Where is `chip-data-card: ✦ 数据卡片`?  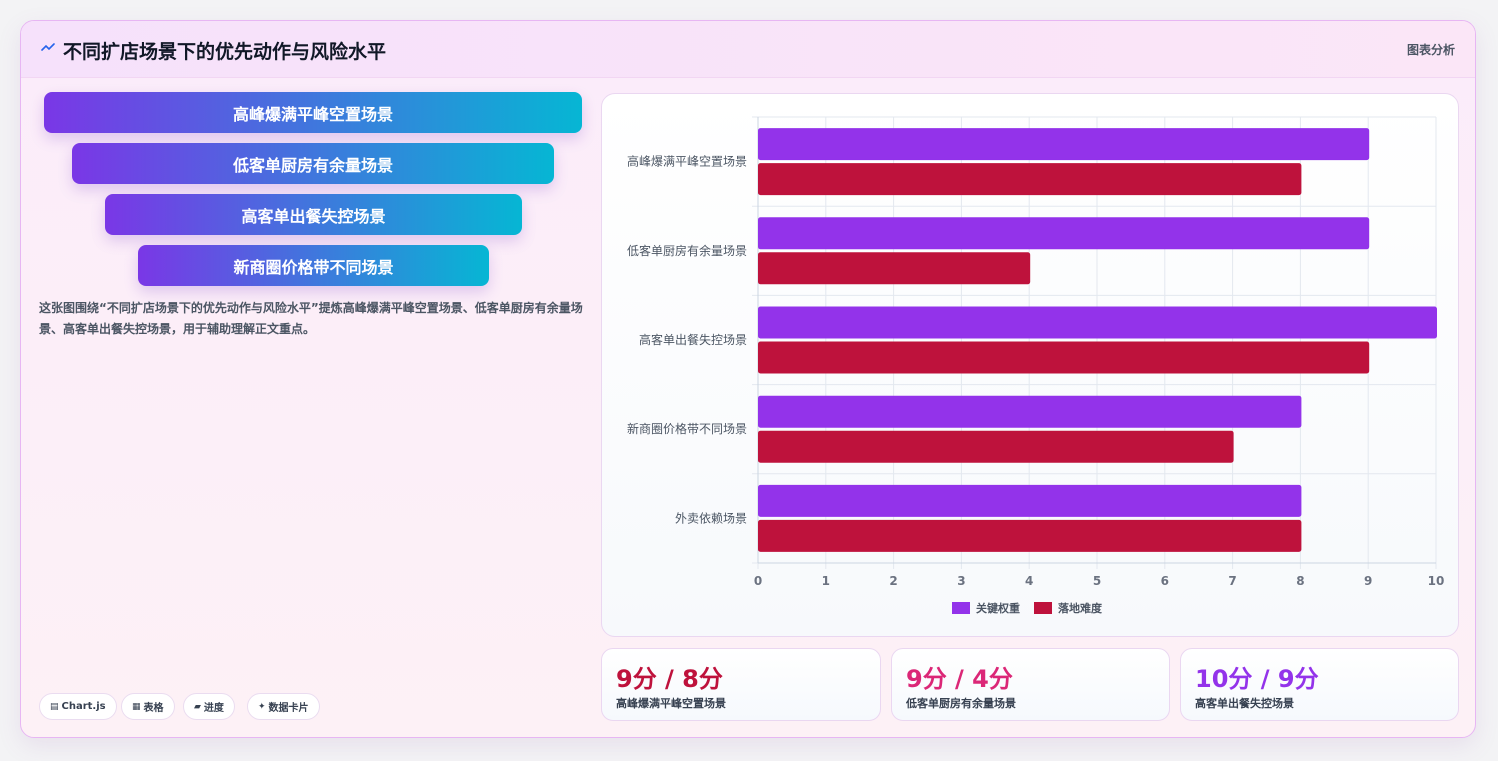
chip-data-card: ✦ 数据卡片 is located at coordinates (283, 706).